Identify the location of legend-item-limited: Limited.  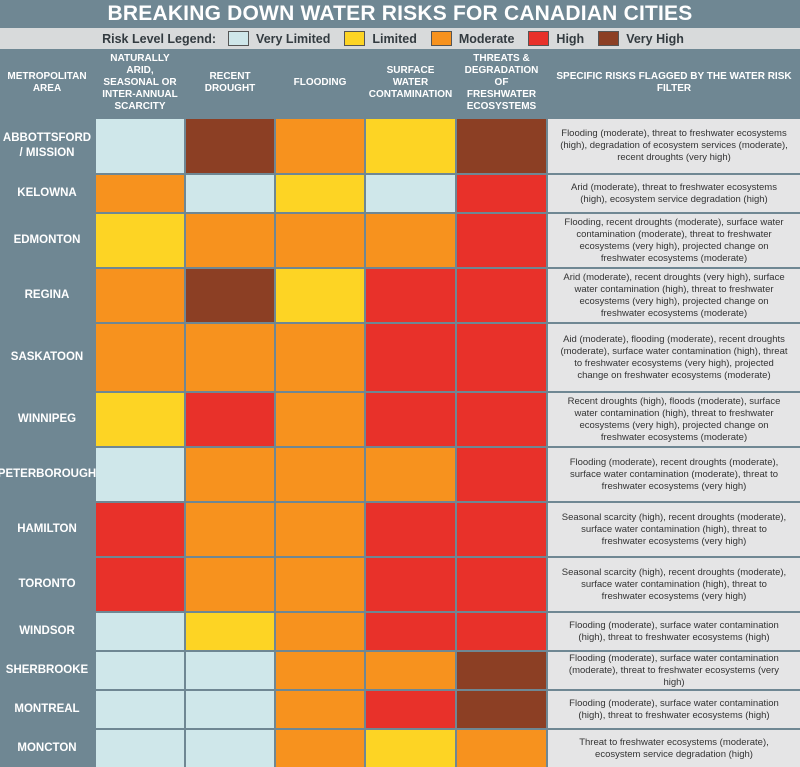
(380, 38).